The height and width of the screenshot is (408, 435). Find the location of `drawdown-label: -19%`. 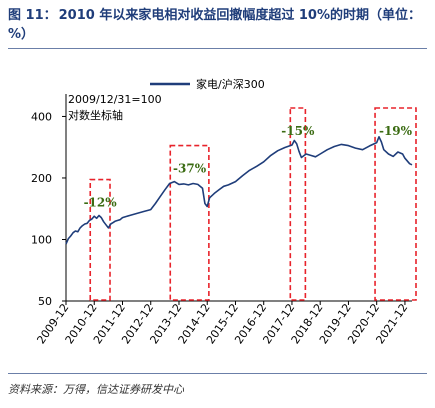

drawdown-label: -19% is located at coordinates (396, 131).